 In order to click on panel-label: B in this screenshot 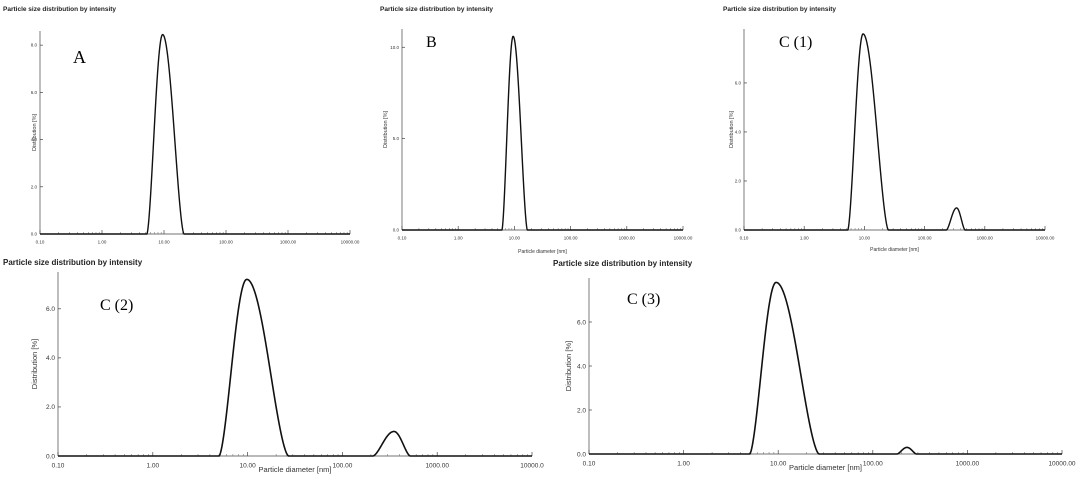, I will do `click(431, 42)`.